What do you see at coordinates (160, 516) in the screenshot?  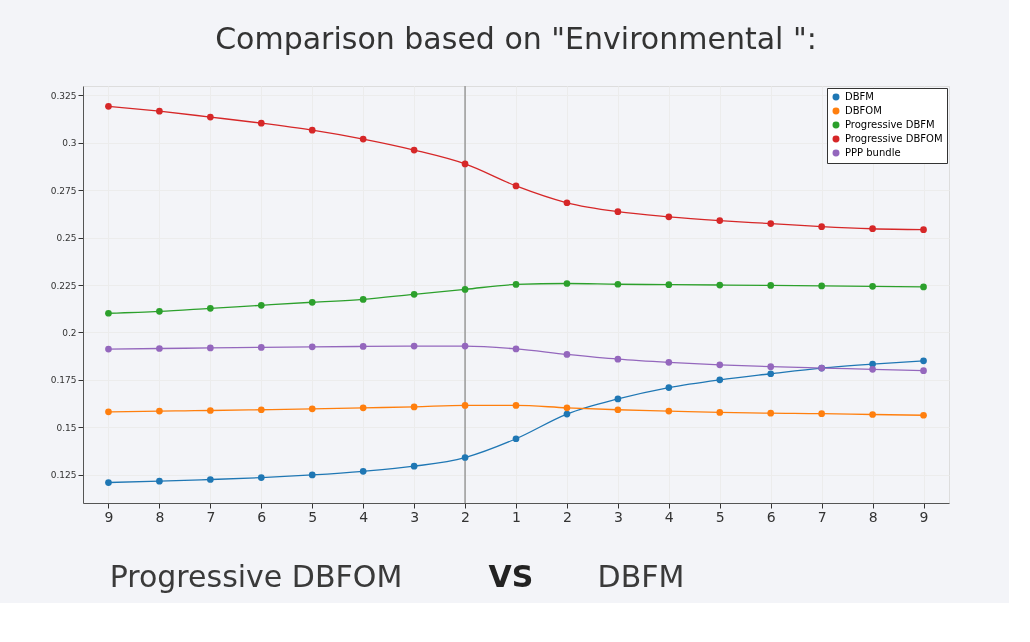 I see `x-tick-label: 8` at bounding box center [160, 516].